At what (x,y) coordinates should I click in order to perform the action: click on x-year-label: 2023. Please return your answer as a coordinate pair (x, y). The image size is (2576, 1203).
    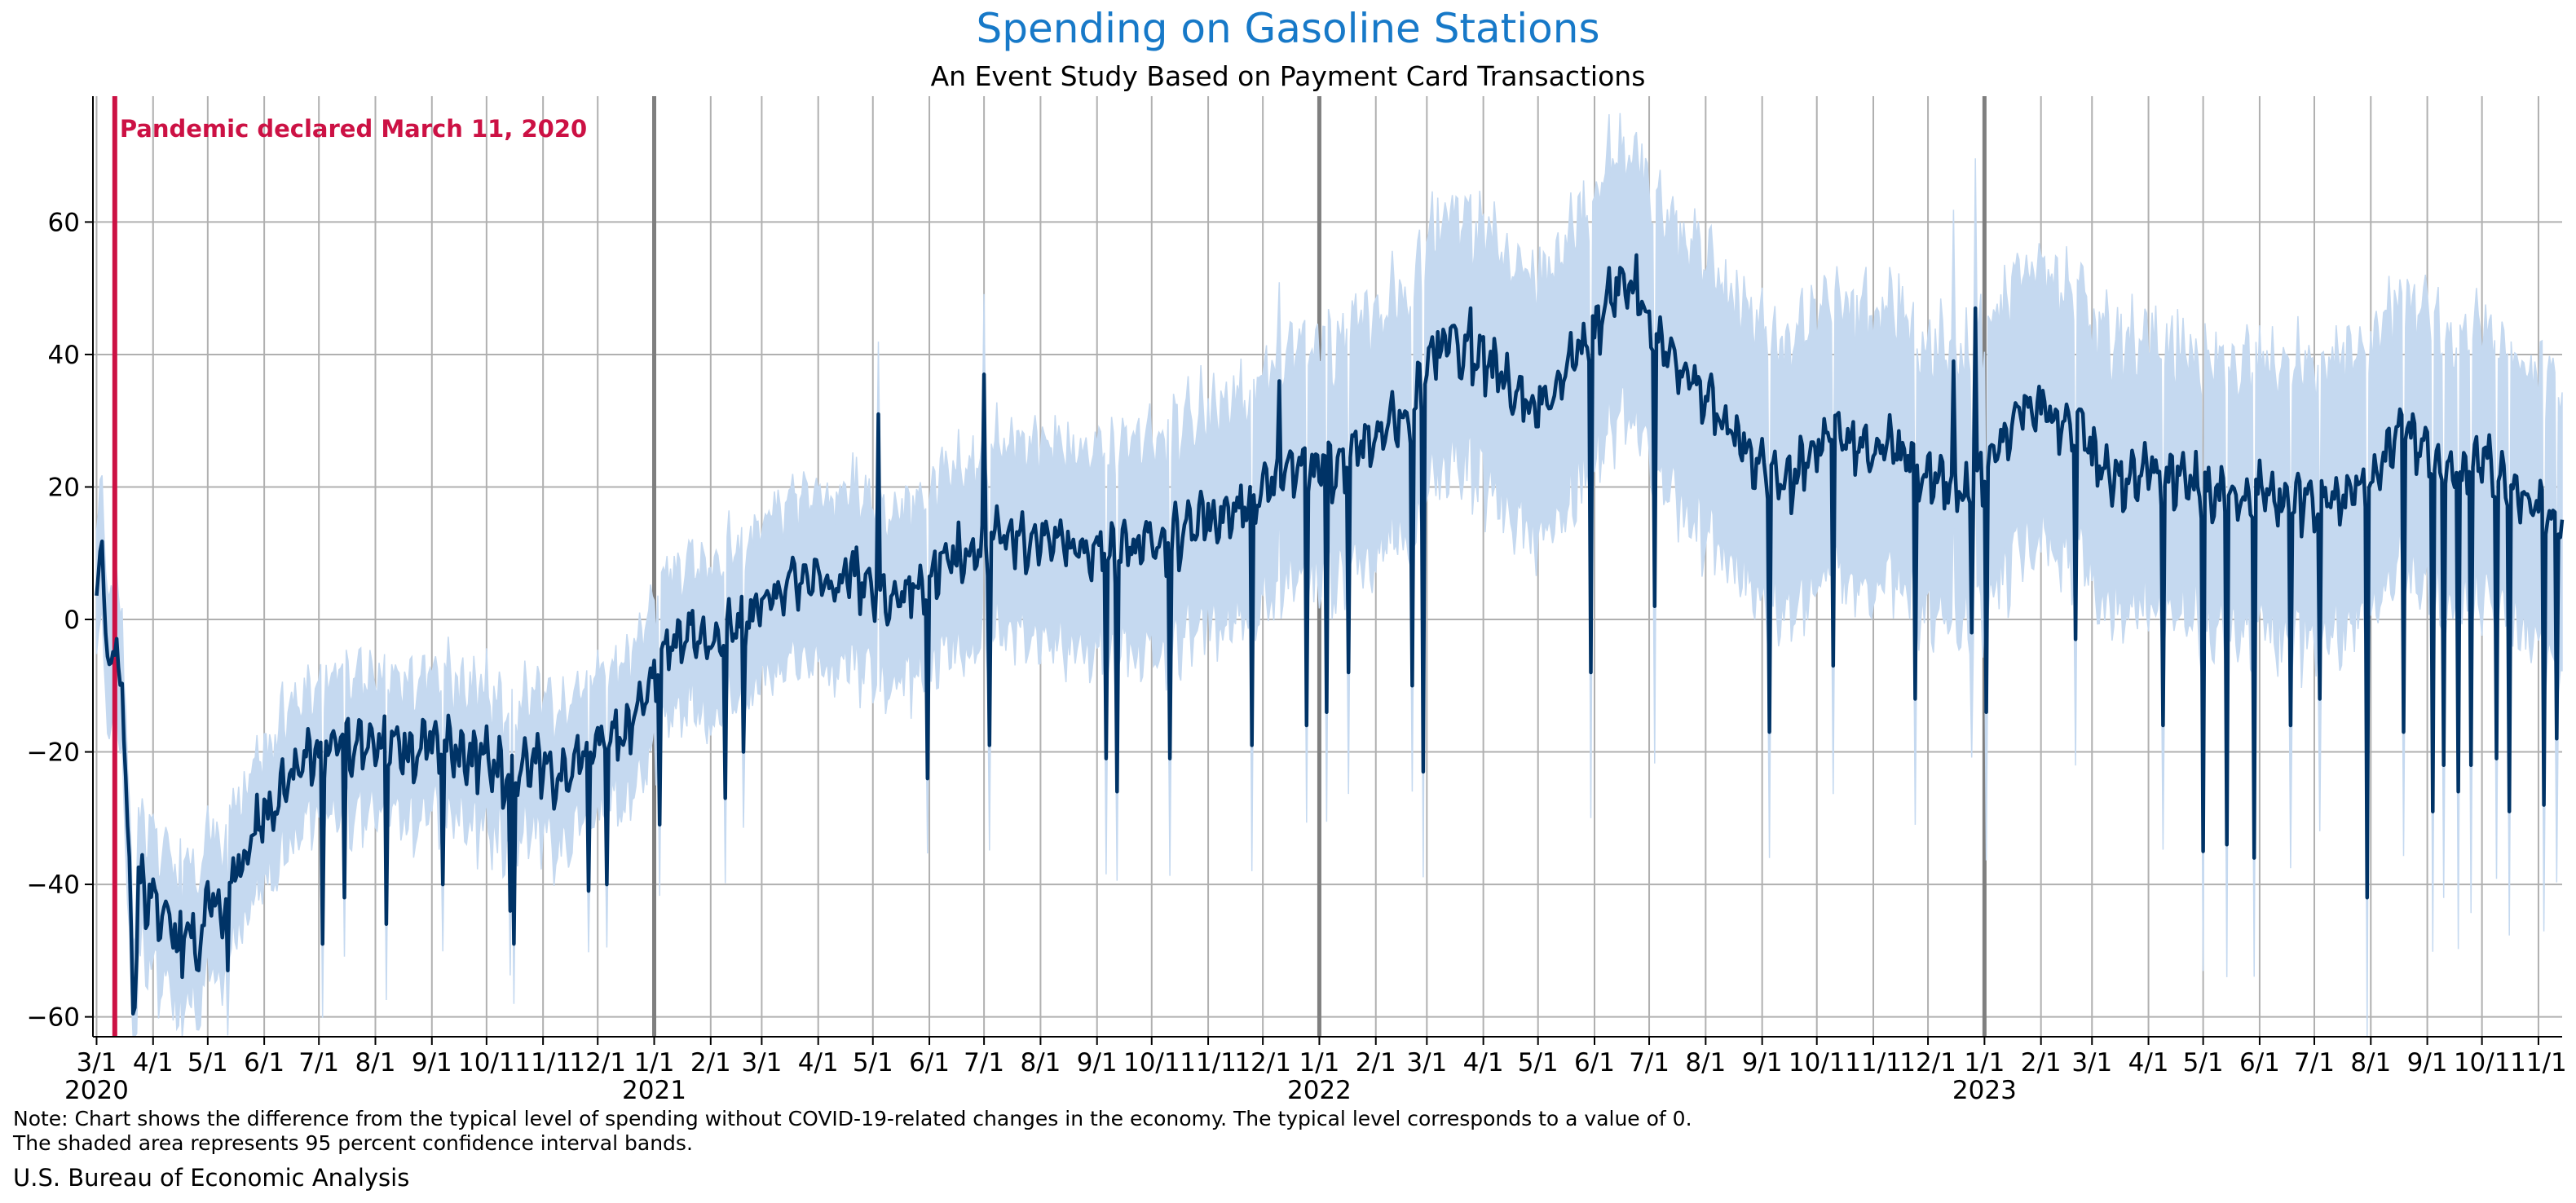
    Looking at the image, I should click on (1984, 1090).